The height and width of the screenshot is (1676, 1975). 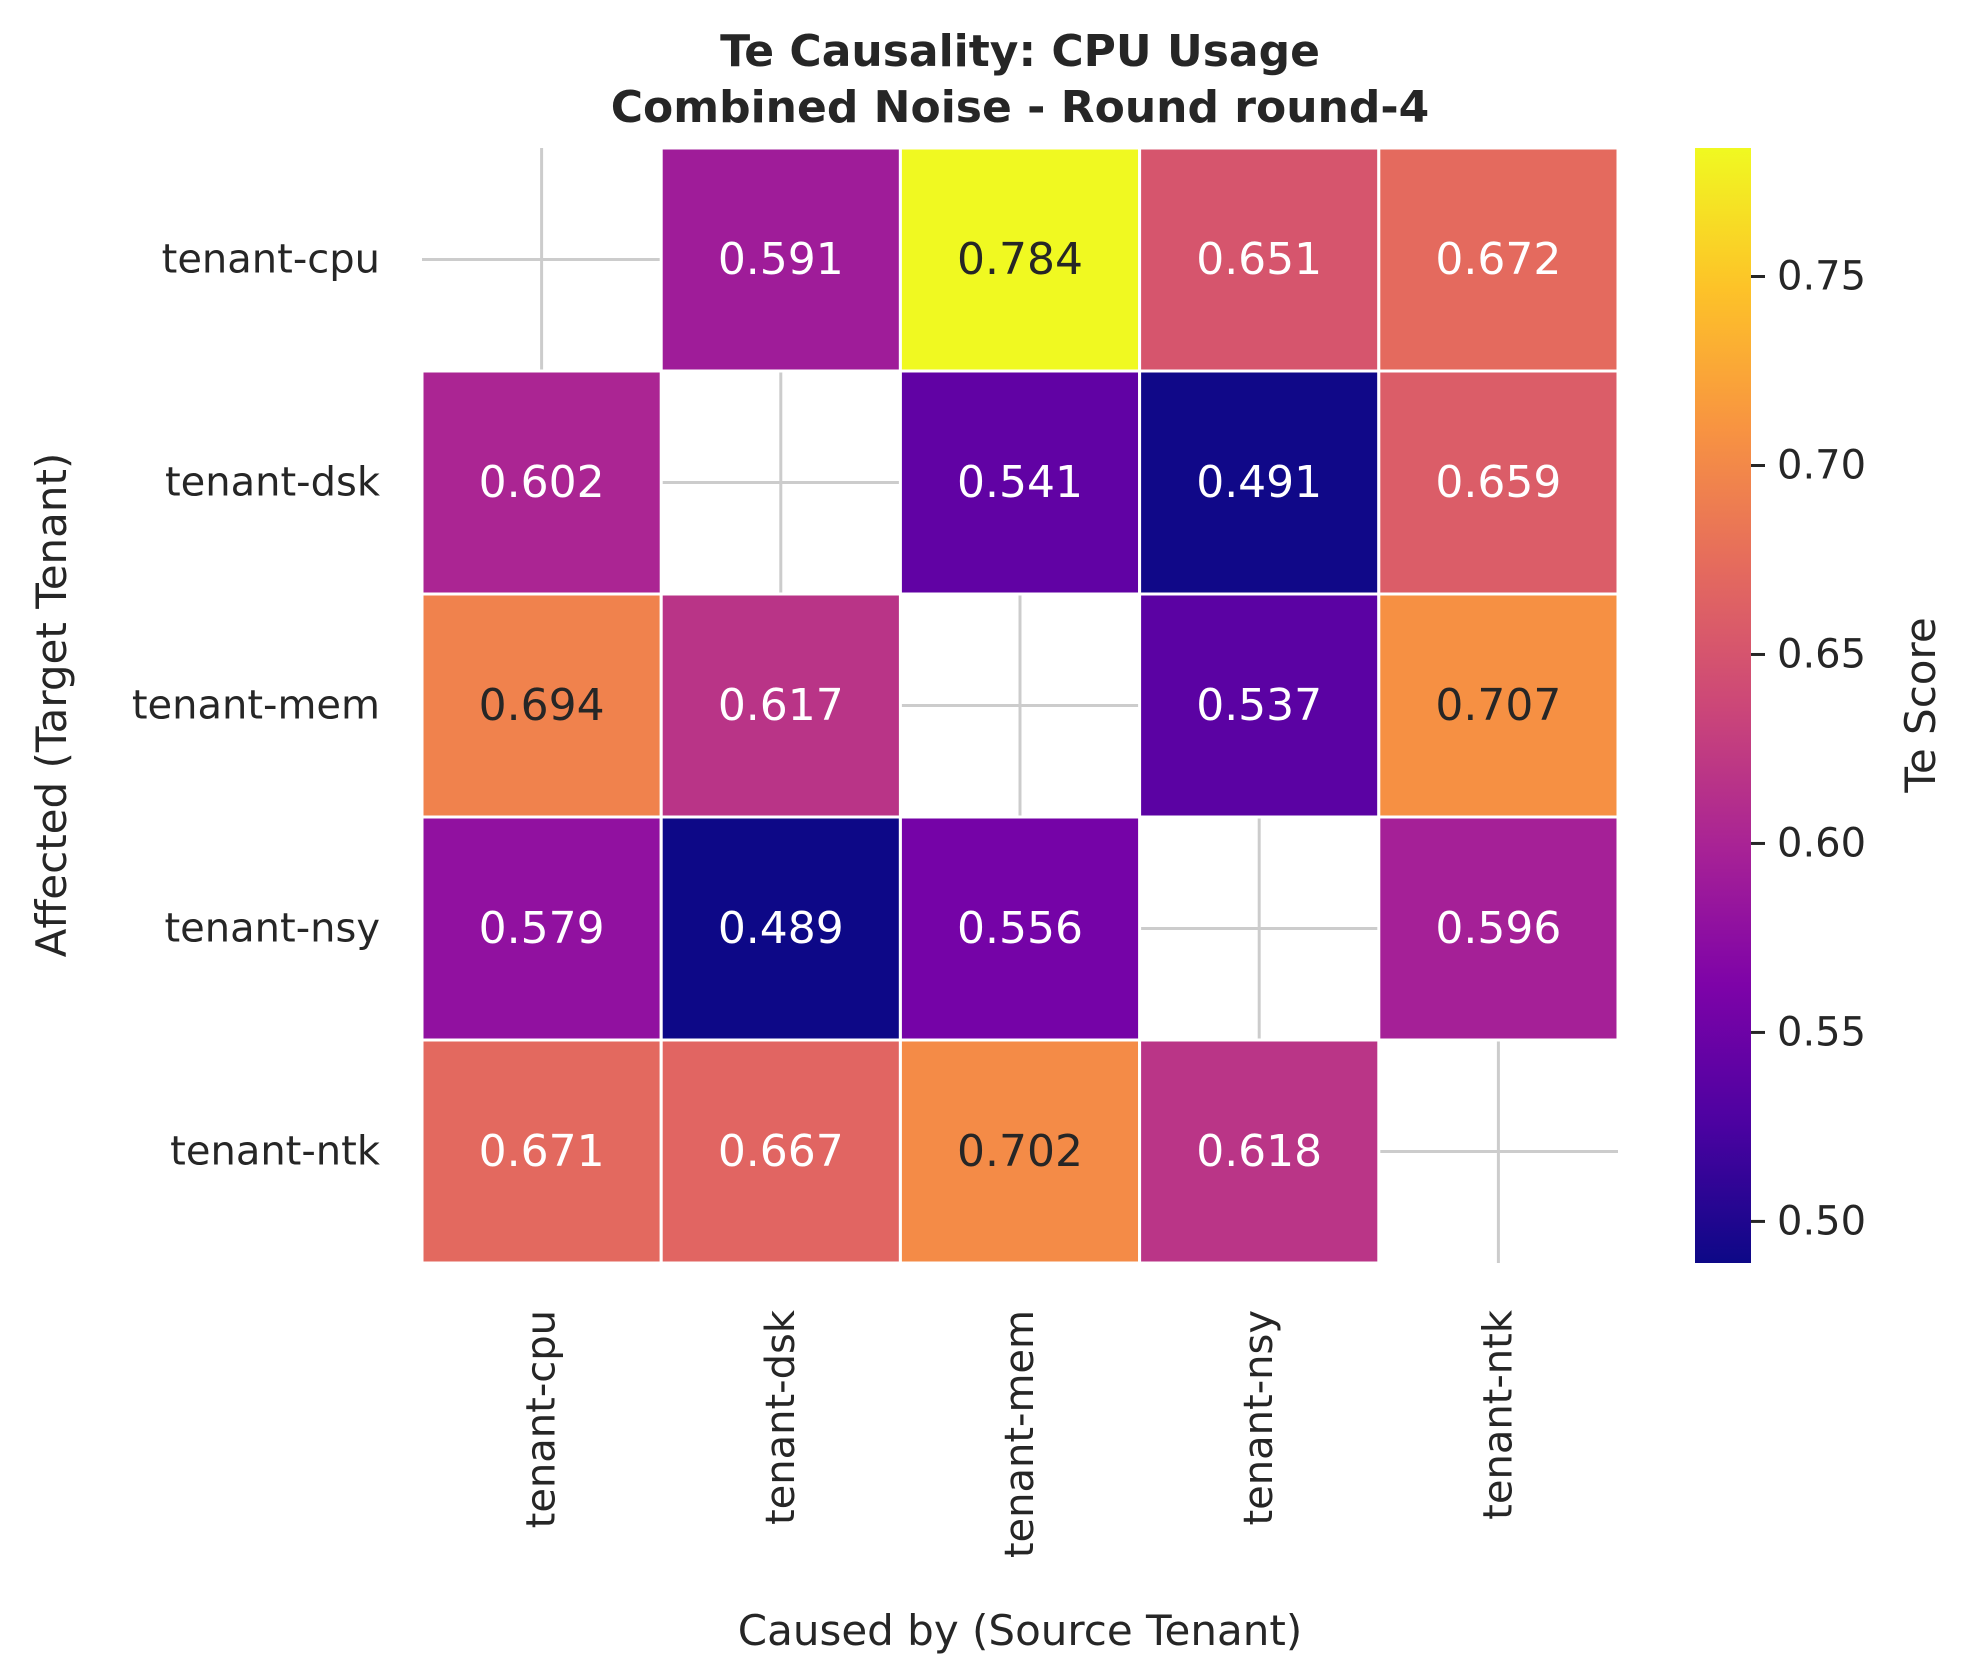 I want to click on cell-value-label: 0.667, so click(x=781, y=1151).